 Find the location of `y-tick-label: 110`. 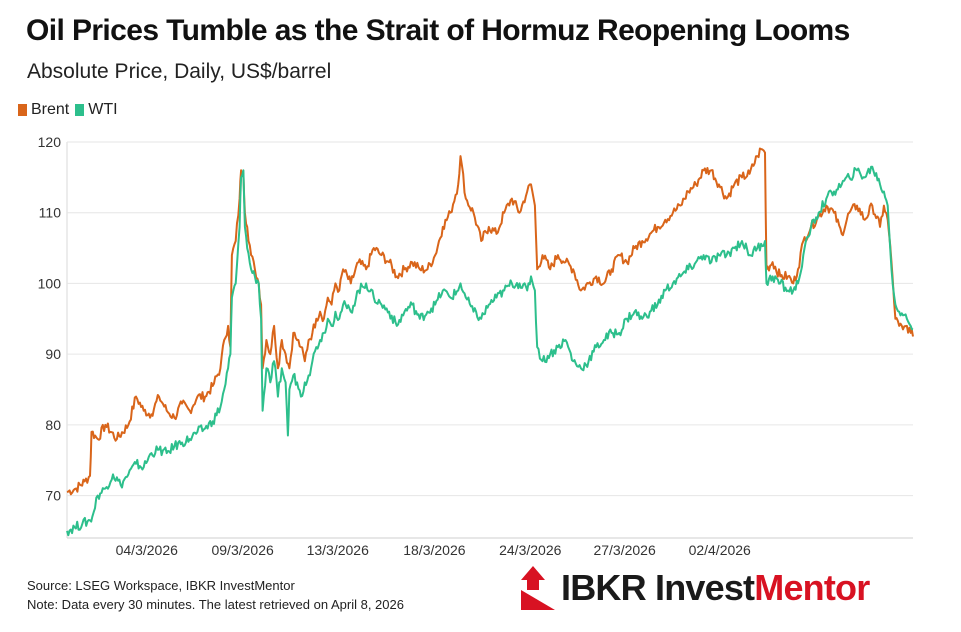

y-tick-label: 110 is located at coordinates (50, 213).